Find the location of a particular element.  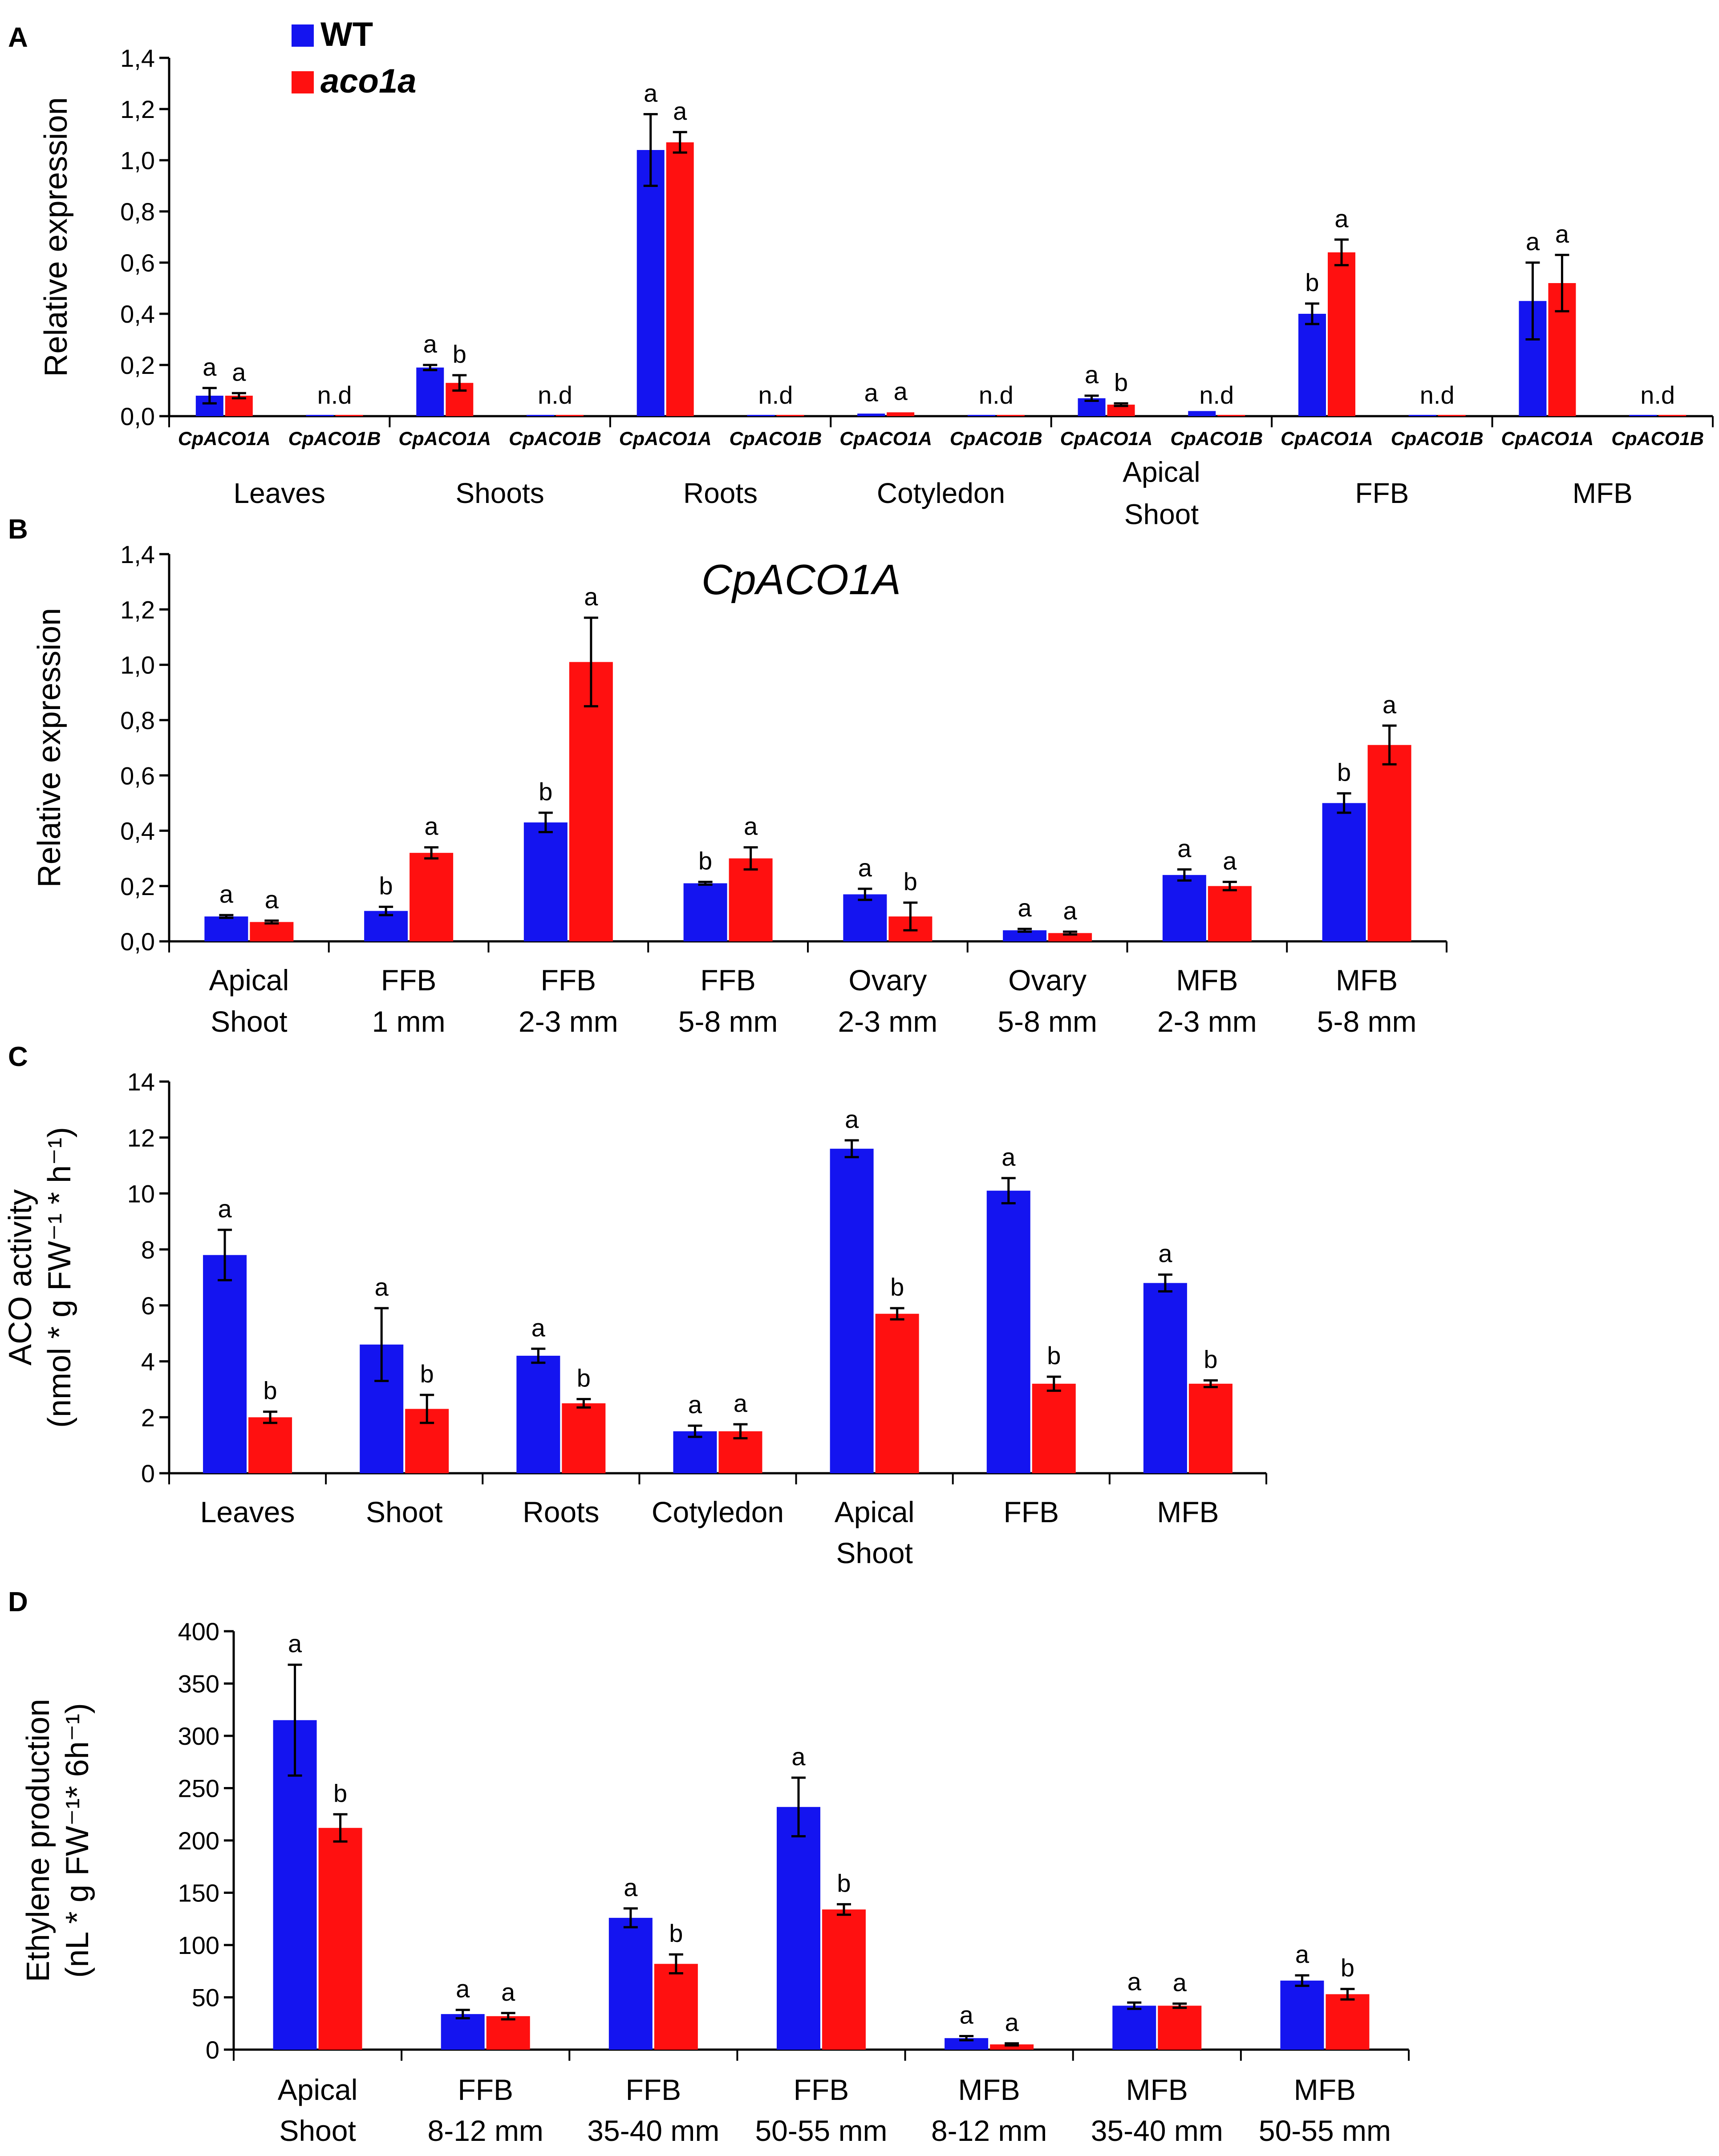

y-tick-label: 6 is located at coordinates (148, 1306).